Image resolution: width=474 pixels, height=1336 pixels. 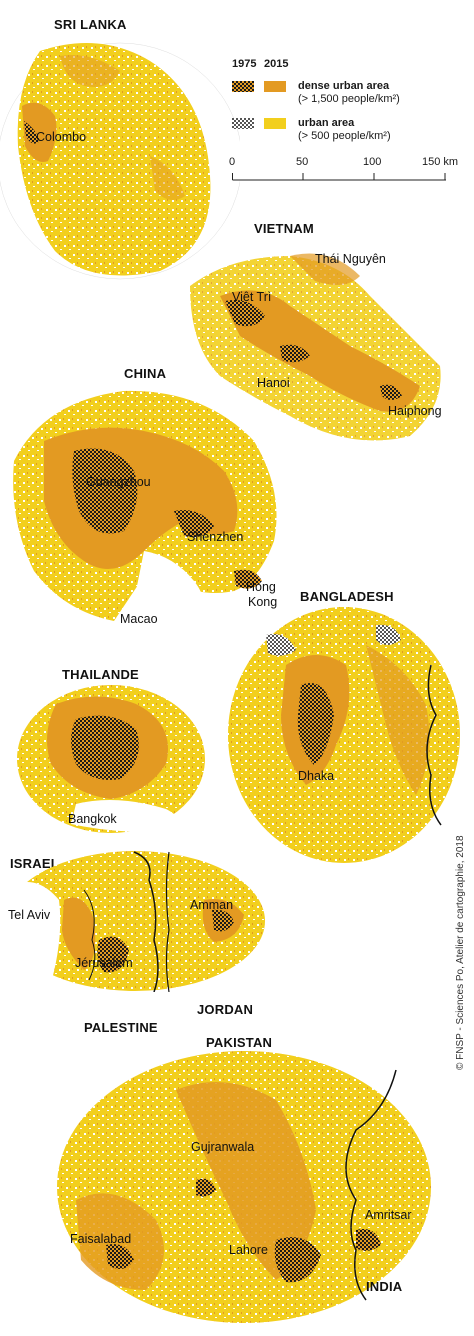 I want to click on city-label-thai-nguyen: Thái Nguyên, so click(x=350, y=259).